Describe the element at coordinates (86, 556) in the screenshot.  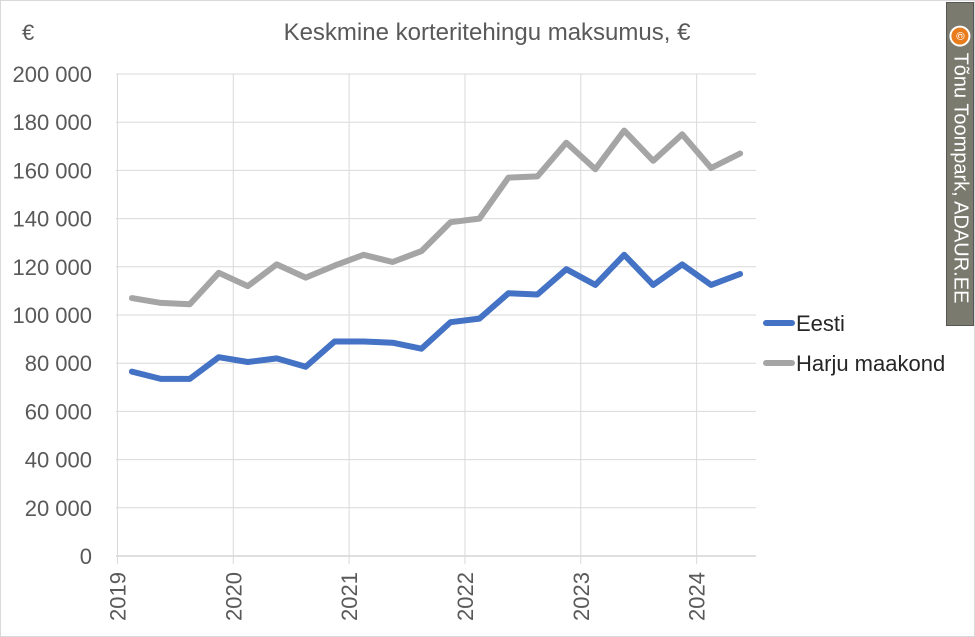
I see `y-tick-label: 0` at that location.